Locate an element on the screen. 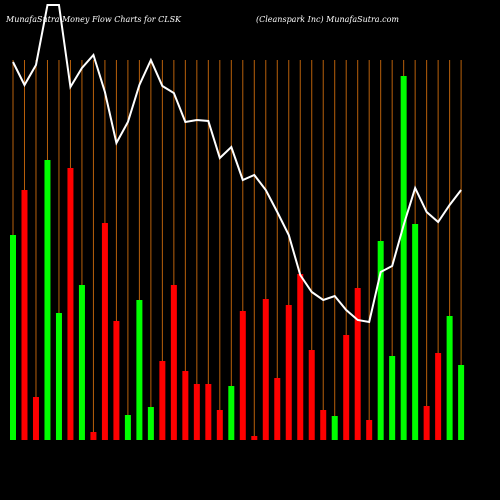 This screenshot has width=500, height=500. chart-title: MunafaSutra Money Flow Charts for CLSK is located at coordinates (93, 19).